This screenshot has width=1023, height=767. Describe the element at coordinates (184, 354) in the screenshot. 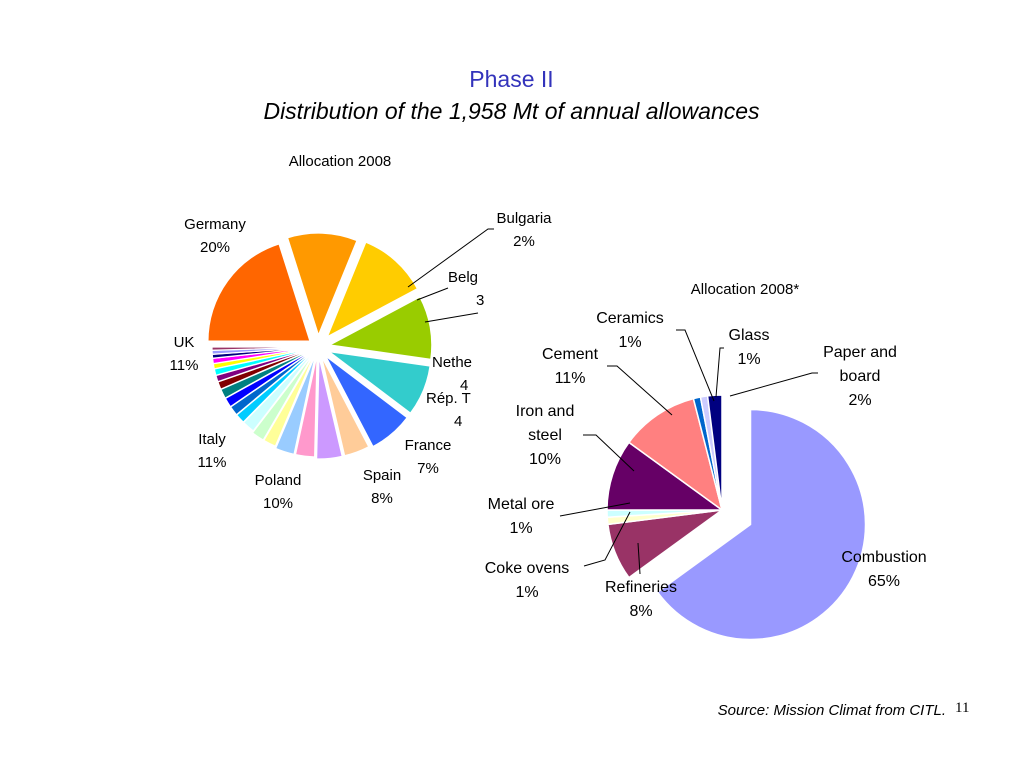

I see `country-label-uk: UK 11%` at that location.